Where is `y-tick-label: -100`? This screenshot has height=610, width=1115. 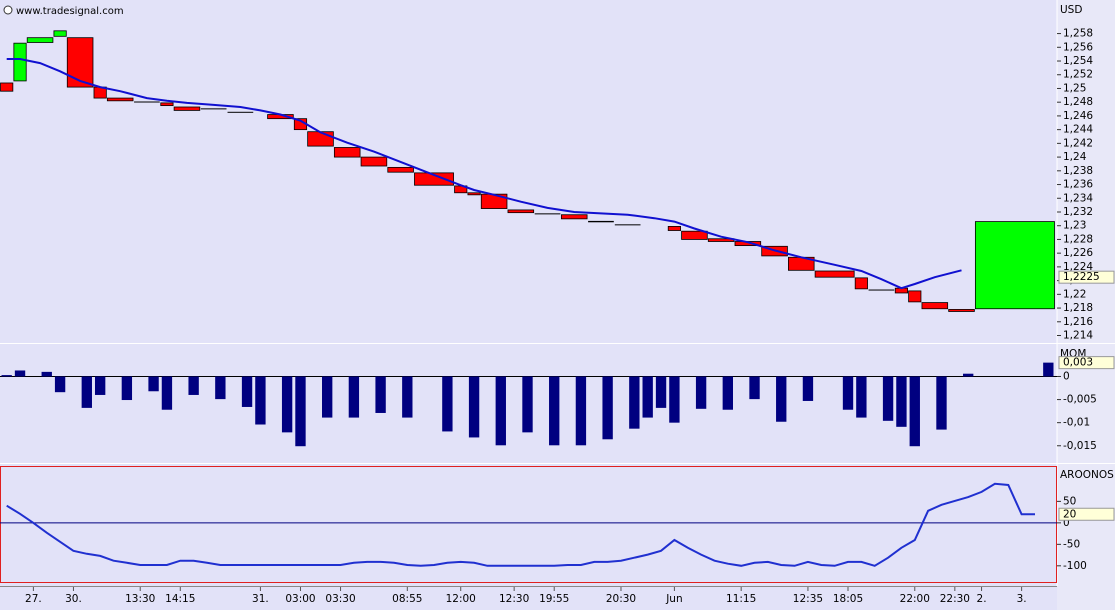 y-tick-label: -100 is located at coordinates (1075, 566).